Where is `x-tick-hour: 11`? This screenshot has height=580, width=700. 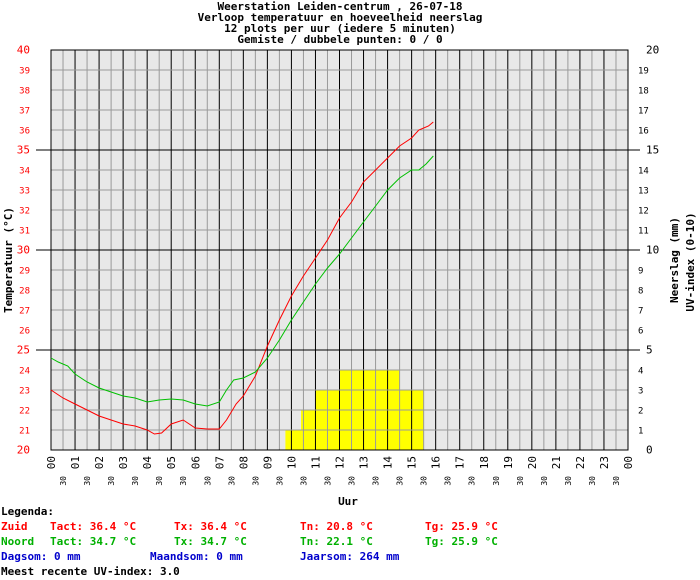
x-tick-hour: 11 is located at coordinates (315, 462).